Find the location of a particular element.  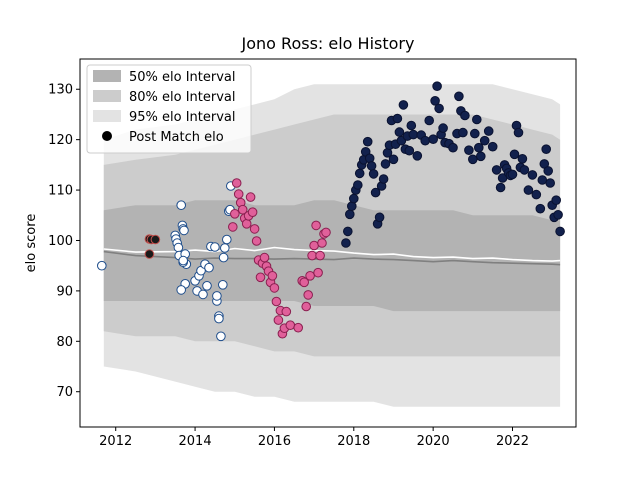

x-tick-label: 2022 is located at coordinates (512, 441).